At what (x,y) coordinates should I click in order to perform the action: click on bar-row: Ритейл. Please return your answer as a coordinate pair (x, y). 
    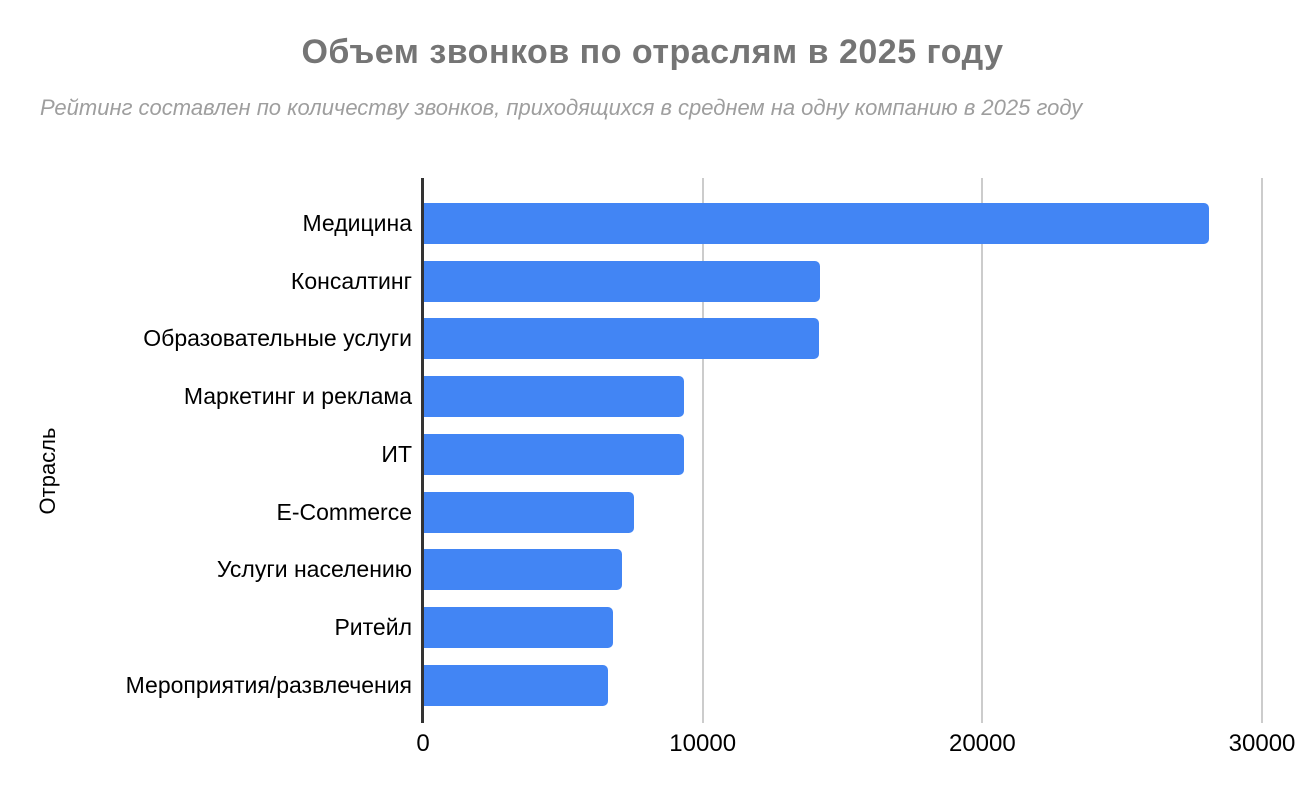
    Looking at the image, I should click on (812, 627).